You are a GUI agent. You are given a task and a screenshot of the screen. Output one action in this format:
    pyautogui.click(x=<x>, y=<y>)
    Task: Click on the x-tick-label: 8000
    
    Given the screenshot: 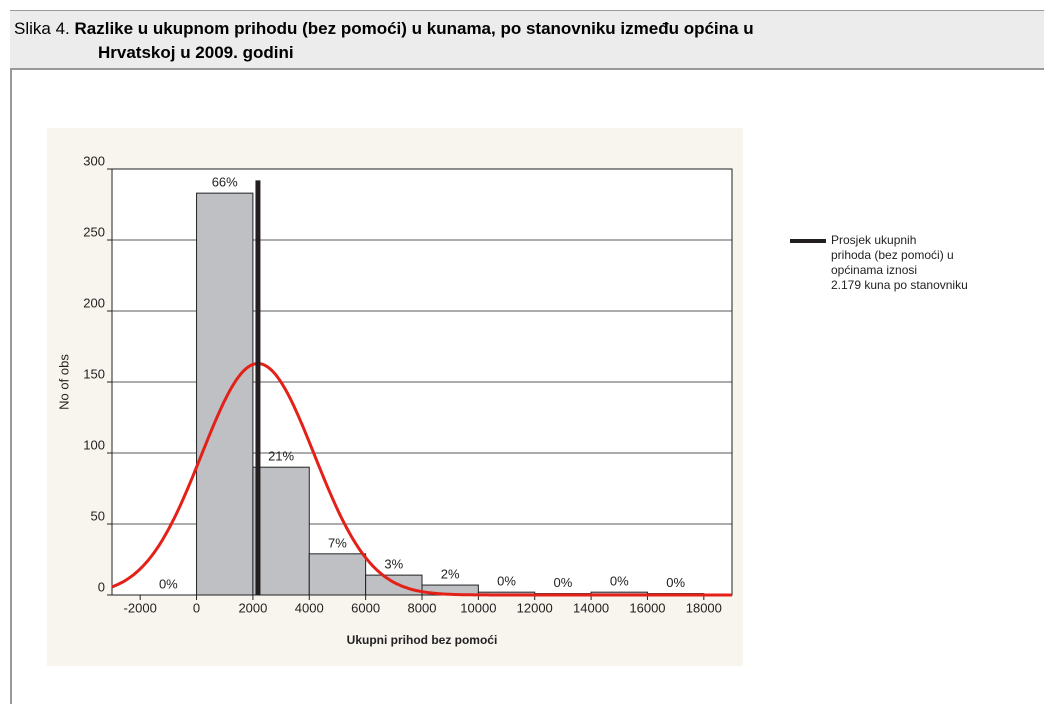 What is the action you would take?
    pyautogui.click(x=422, y=607)
    